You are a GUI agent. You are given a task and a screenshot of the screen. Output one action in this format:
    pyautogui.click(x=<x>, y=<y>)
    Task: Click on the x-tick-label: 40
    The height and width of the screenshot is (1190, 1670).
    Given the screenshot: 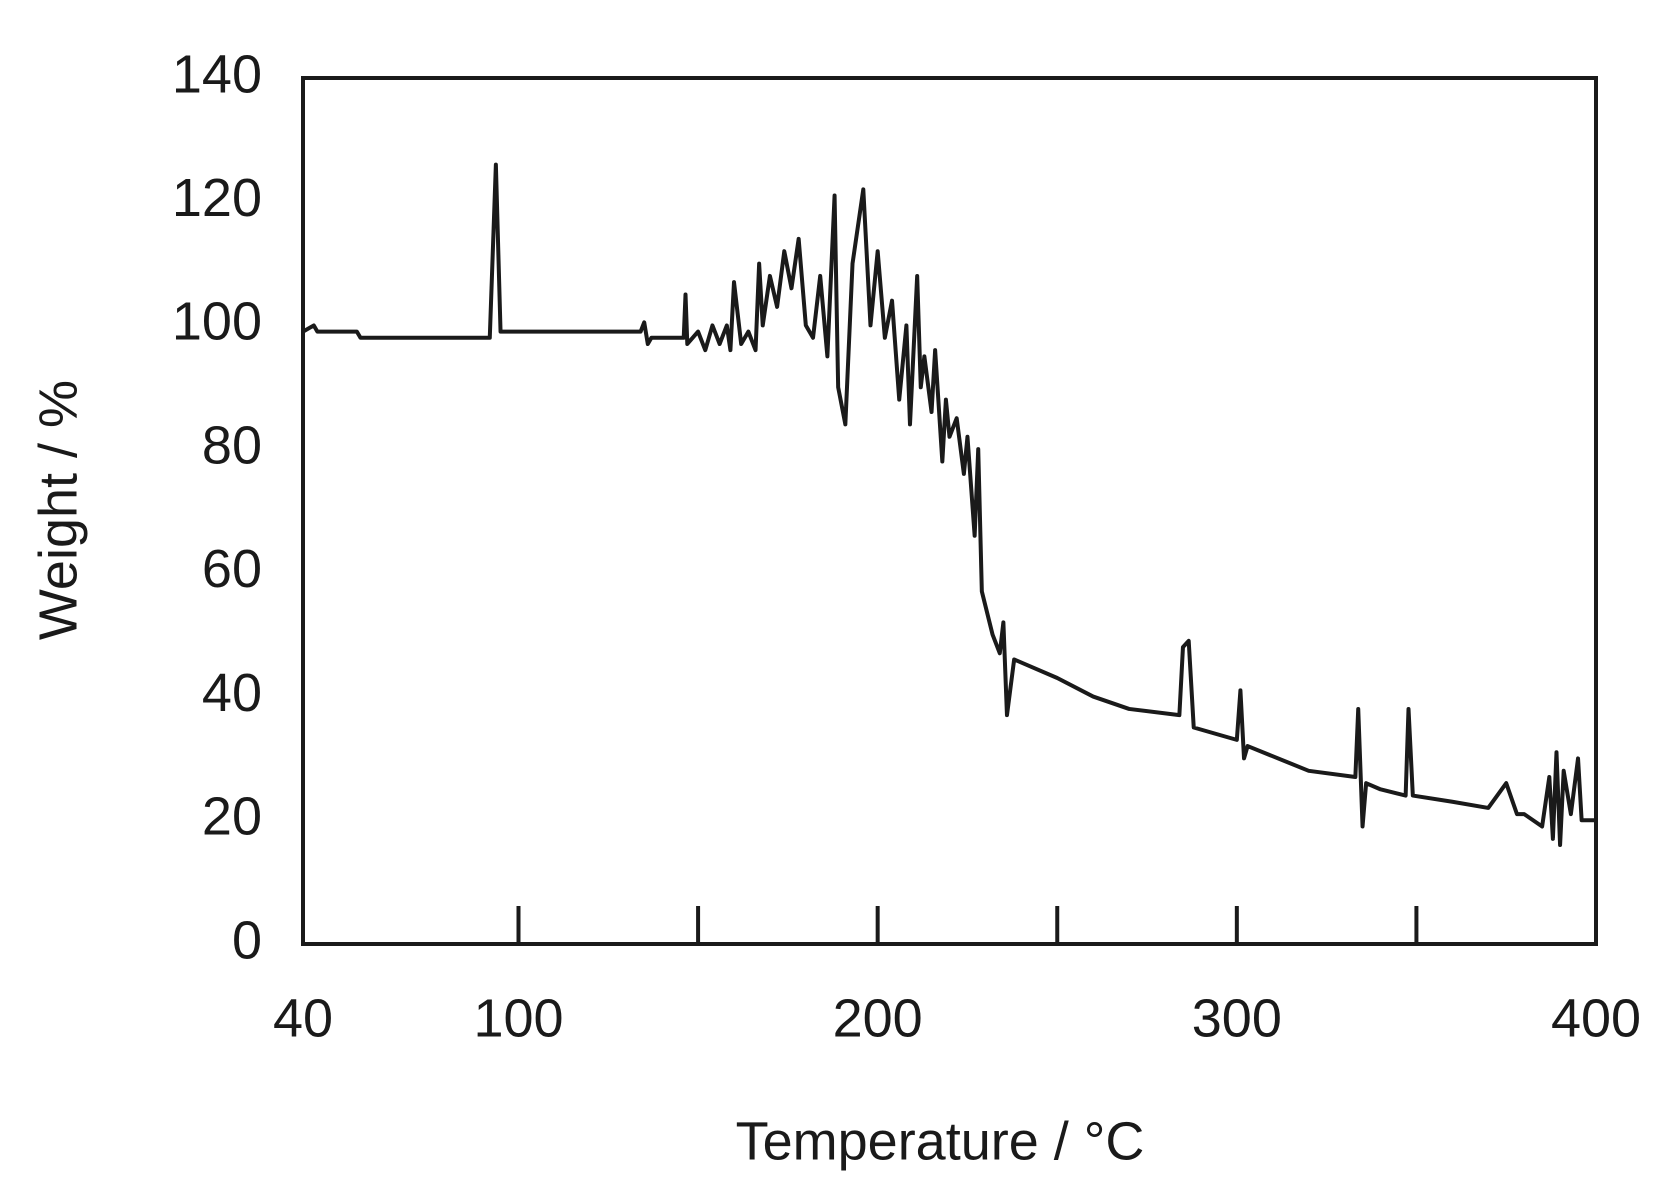 What is the action you would take?
    pyautogui.click(x=303, y=1018)
    